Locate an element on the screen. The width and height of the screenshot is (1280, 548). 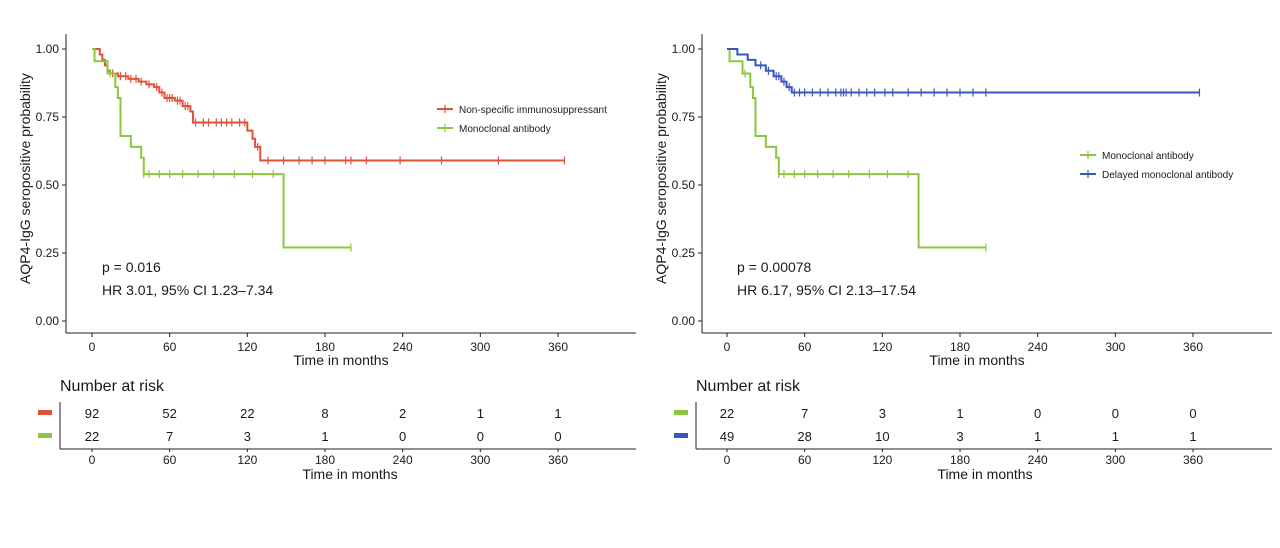
stat-annotation: HR 6.17, 95% CI 2.13–17.54 is located at coordinates (826, 290).